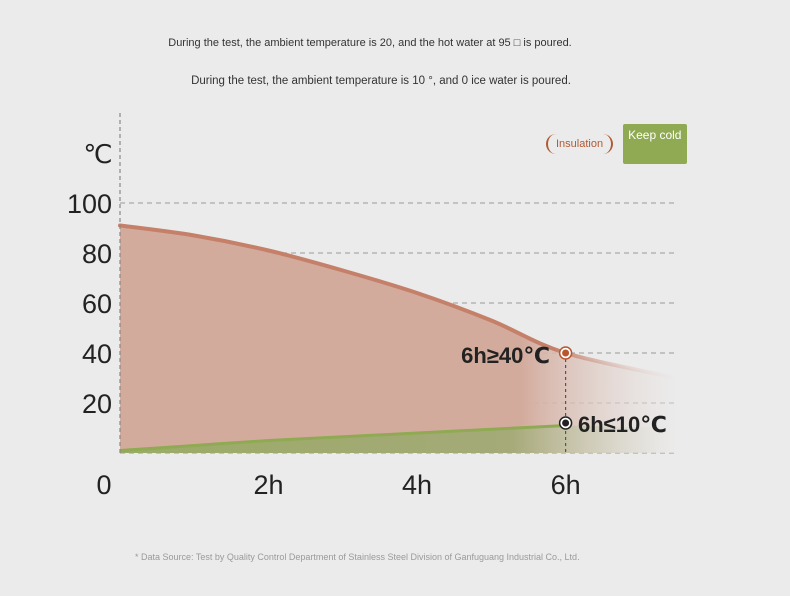  Describe the element at coordinates (566, 485) in the screenshot. I see `x-tick-label: 6h` at that location.